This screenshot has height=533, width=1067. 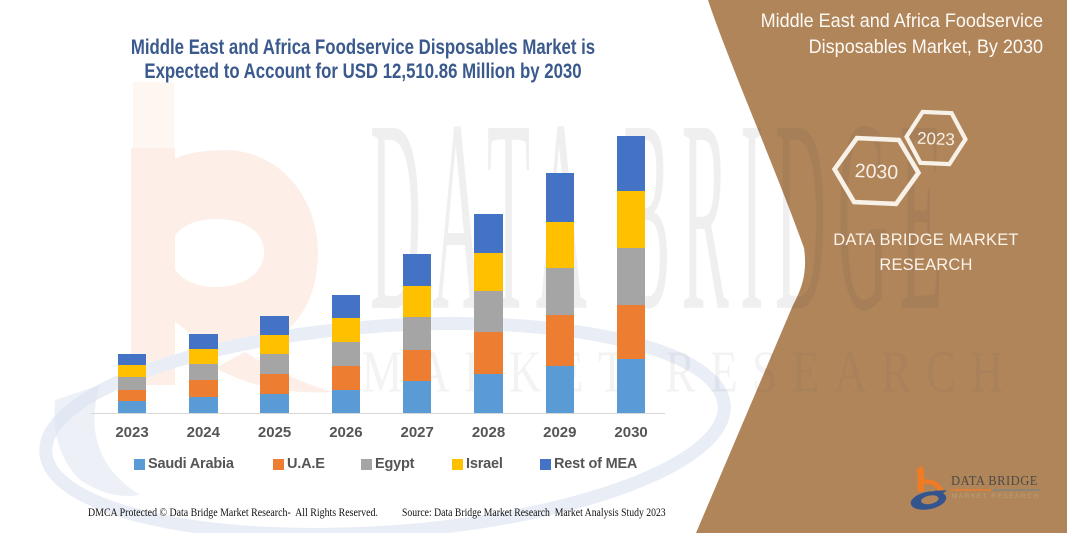 What do you see at coordinates (936, 139) in the screenshot?
I see `svg-text: 2023` at bounding box center [936, 139].